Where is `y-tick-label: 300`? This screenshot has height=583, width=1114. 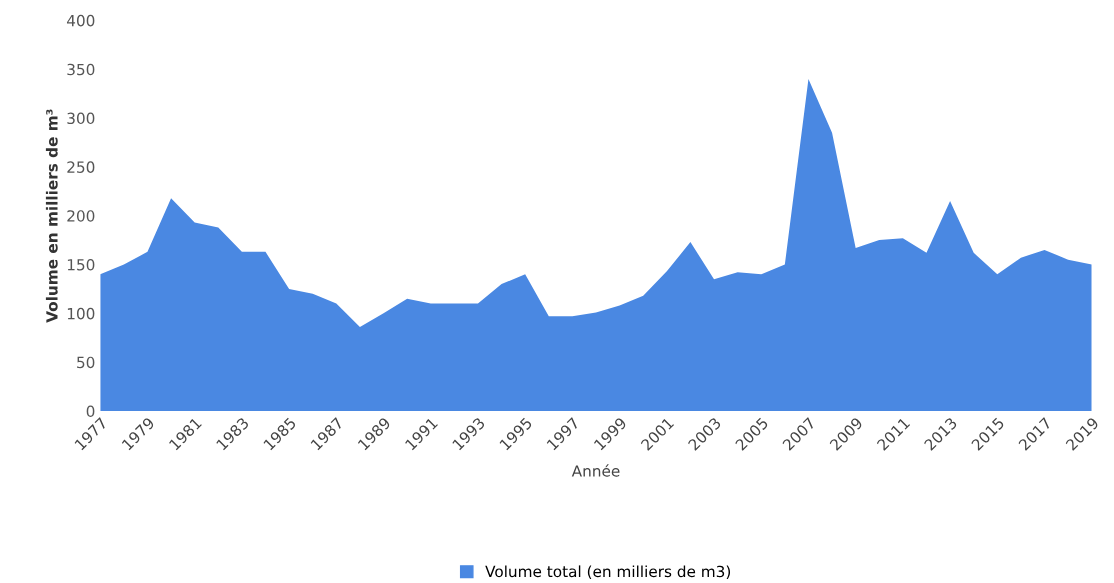
y-tick-label: 300 is located at coordinates (81, 118).